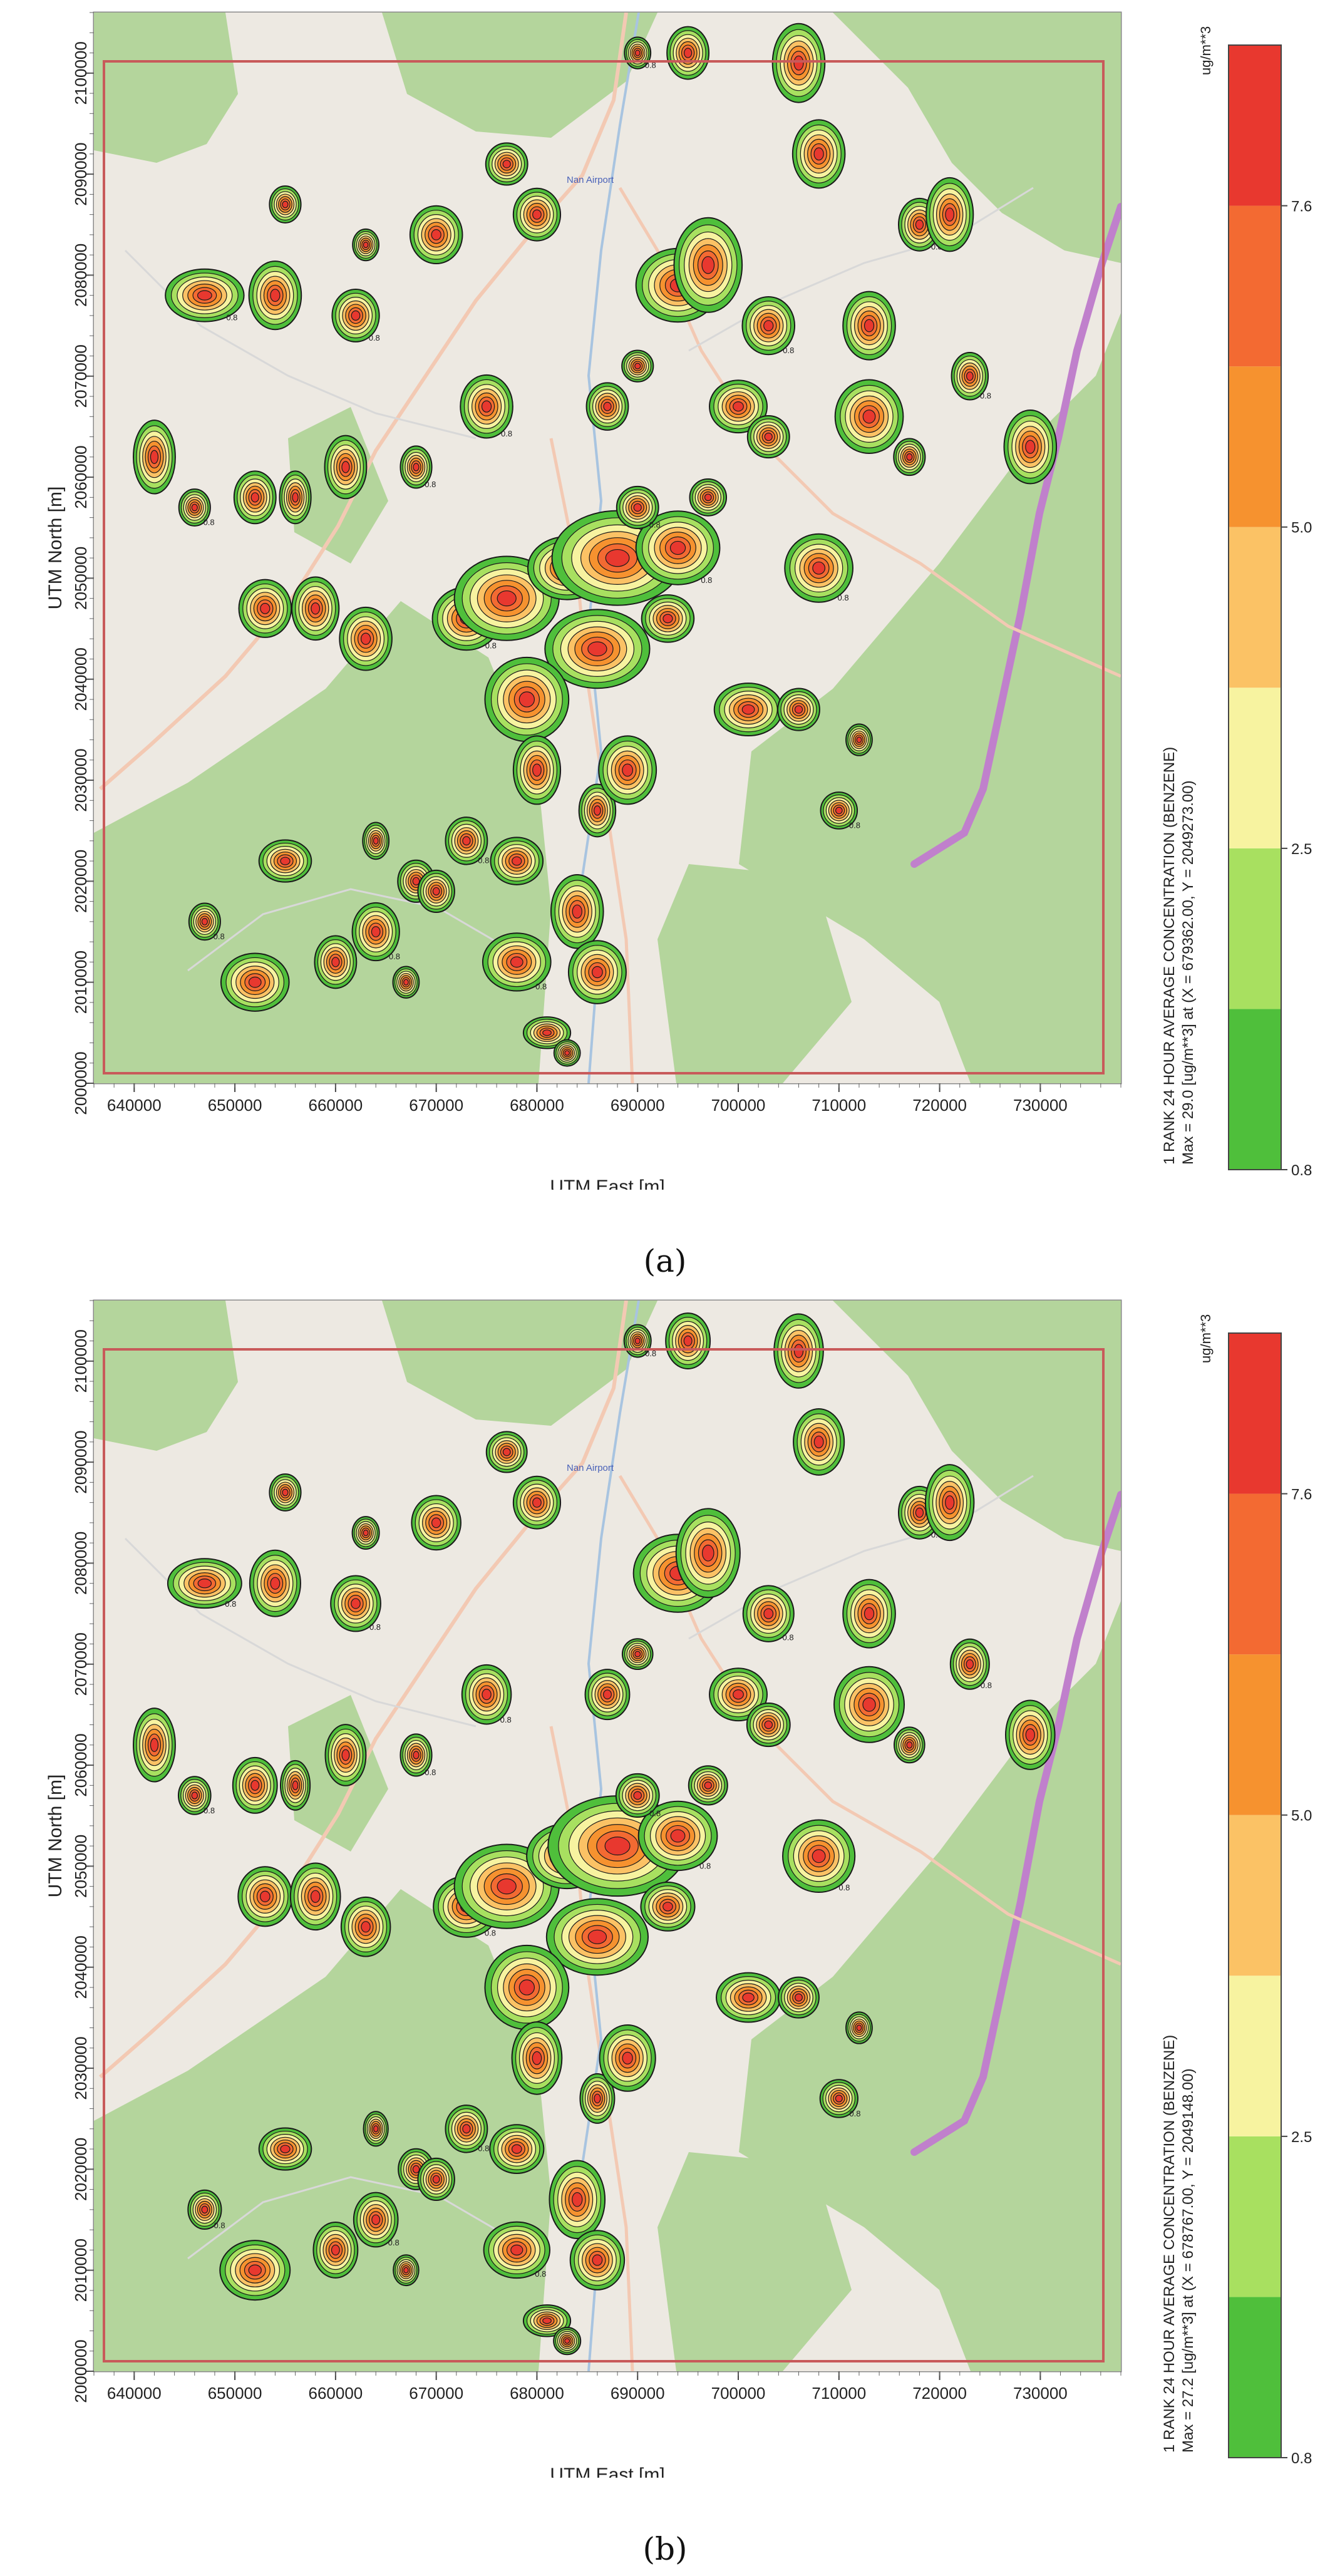 The image size is (1330, 2576). Describe the element at coordinates (335, 1106) in the screenshot. I see `x-tick-label: 660000` at that location.